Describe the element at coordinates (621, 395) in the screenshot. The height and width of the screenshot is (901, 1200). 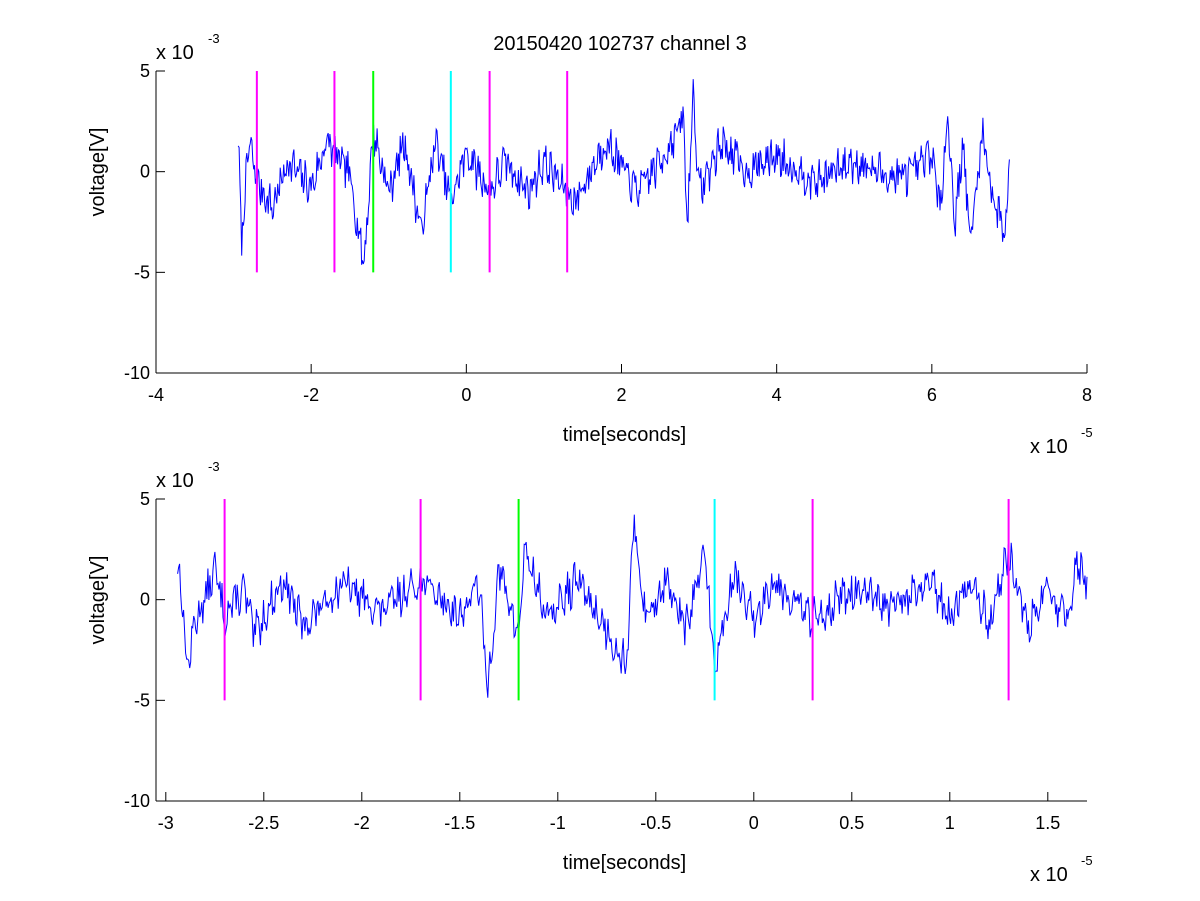
I see `x-tick-label: 2` at that location.